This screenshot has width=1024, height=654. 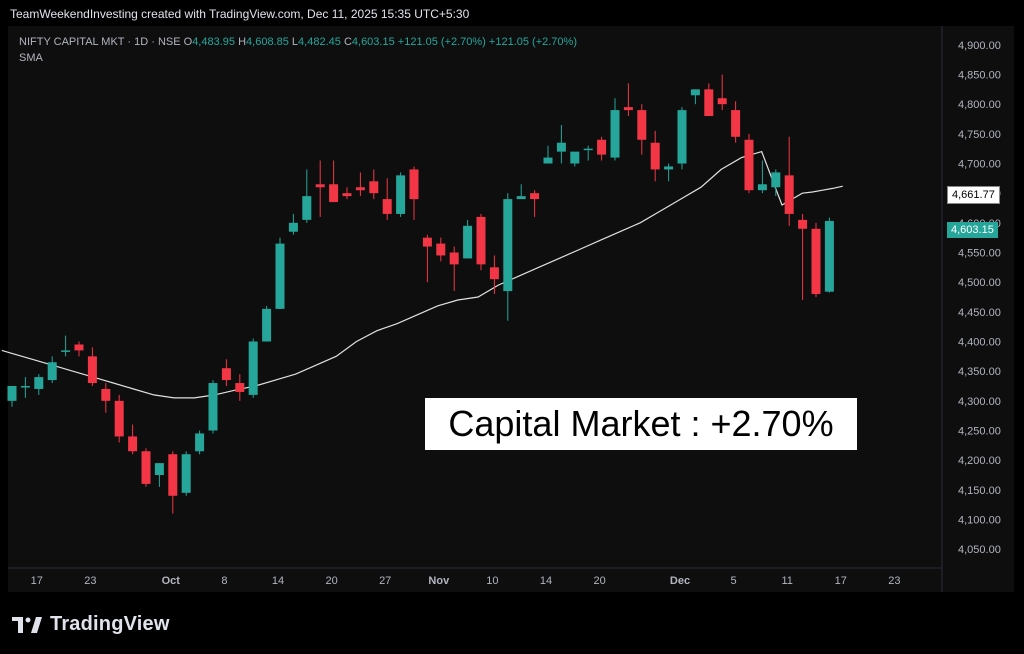 I want to click on y-tick-label: 4,150.00, so click(x=979, y=491).